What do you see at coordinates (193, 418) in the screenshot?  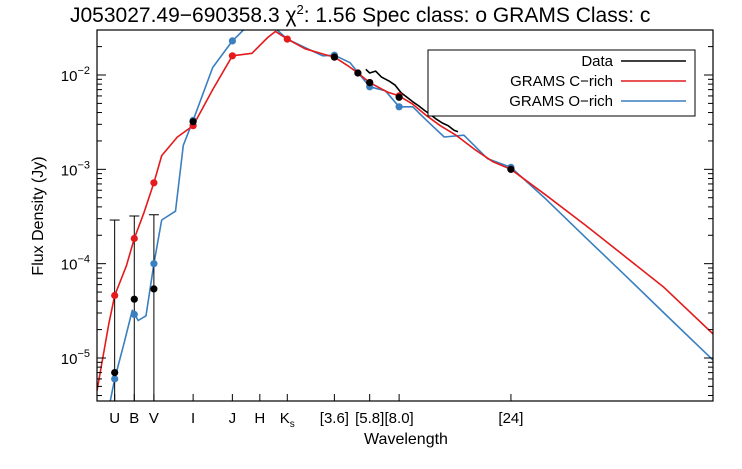 I see `x-tick-label: I` at bounding box center [193, 418].